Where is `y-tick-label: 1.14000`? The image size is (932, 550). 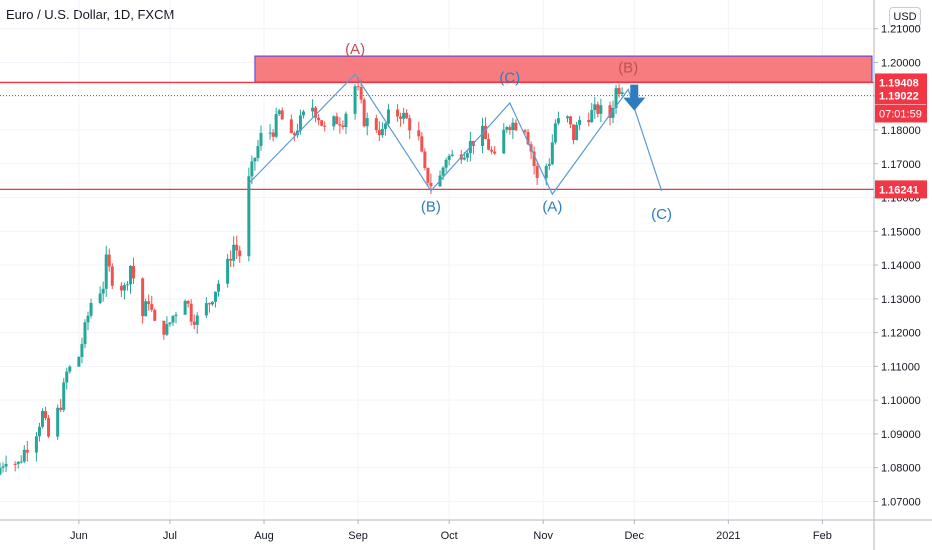
y-tick-label: 1.14000 is located at coordinates (901, 266).